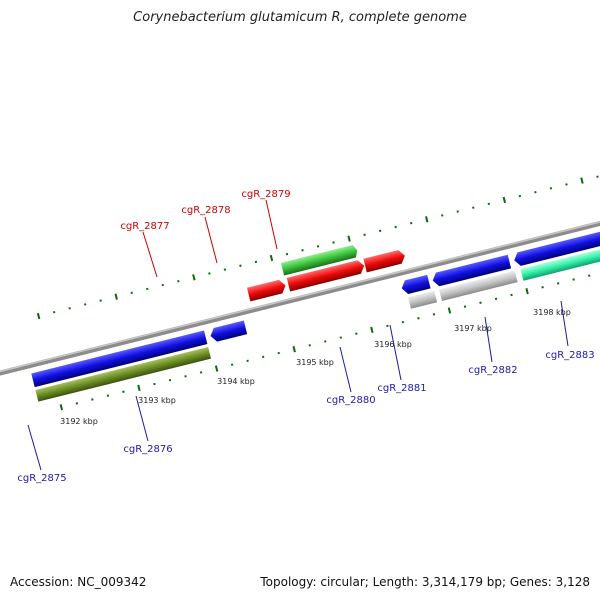 This screenshot has height=600, width=600. Describe the element at coordinates (569, 355) in the screenshot. I see `gene-label-2883: cgR_2883` at that location.